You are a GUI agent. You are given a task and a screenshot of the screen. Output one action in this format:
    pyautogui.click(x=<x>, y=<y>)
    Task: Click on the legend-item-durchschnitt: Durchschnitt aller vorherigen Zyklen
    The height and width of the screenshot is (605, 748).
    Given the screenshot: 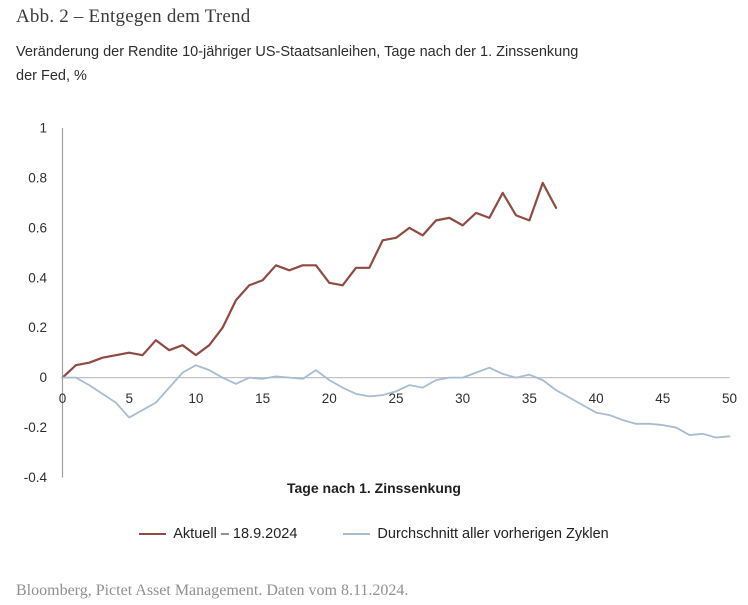 What is the action you would take?
    pyautogui.click(x=476, y=534)
    